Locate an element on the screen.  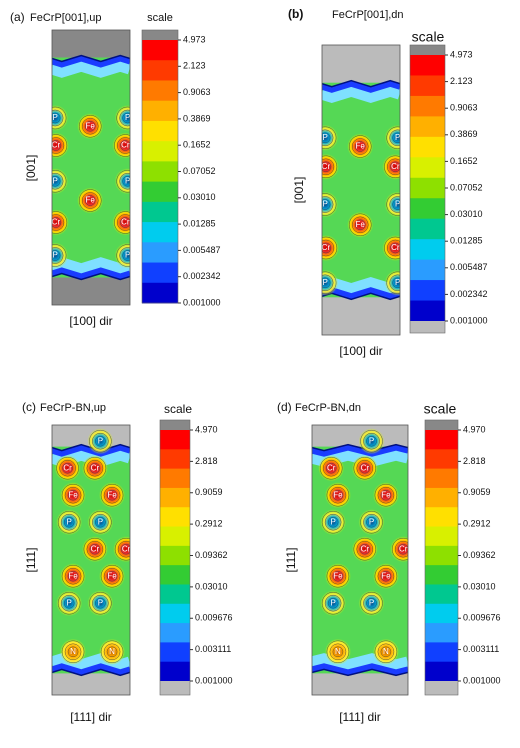
scale-tick-label: 4.973 is located at coordinates (194, 39).